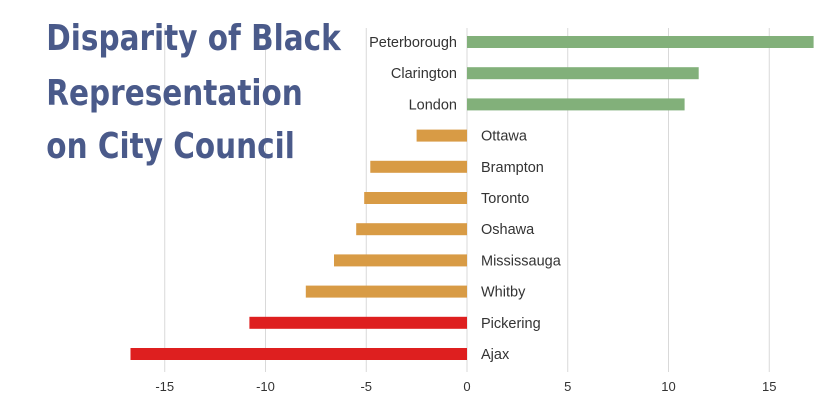  Describe the element at coordinates (521, 261) in the screenshot. I see `category-label-mississauga: Mississauga` at that location.